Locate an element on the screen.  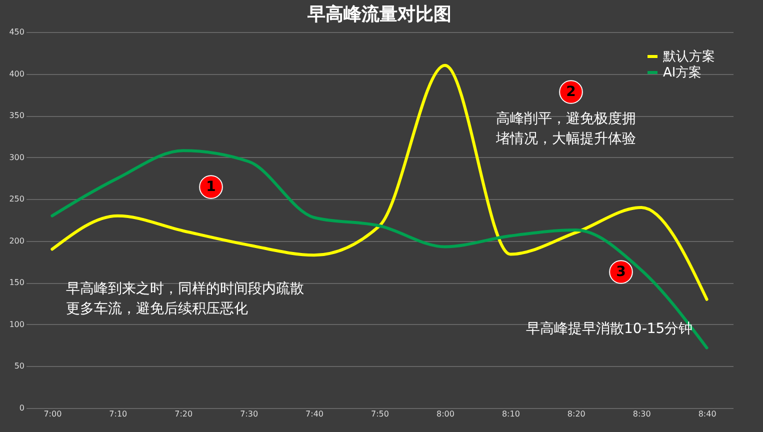
annotation: 1 is located at coordinates (211, 187).